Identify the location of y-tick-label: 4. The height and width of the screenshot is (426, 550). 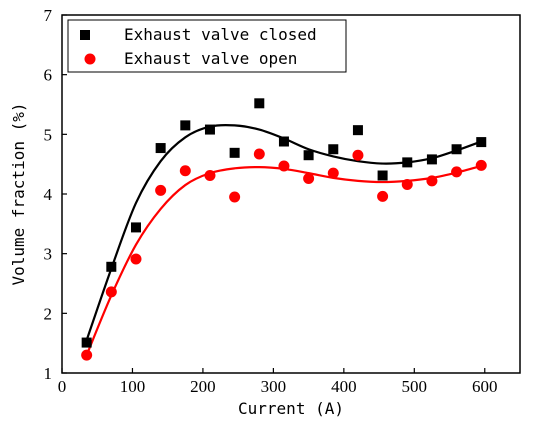
(48, 194).